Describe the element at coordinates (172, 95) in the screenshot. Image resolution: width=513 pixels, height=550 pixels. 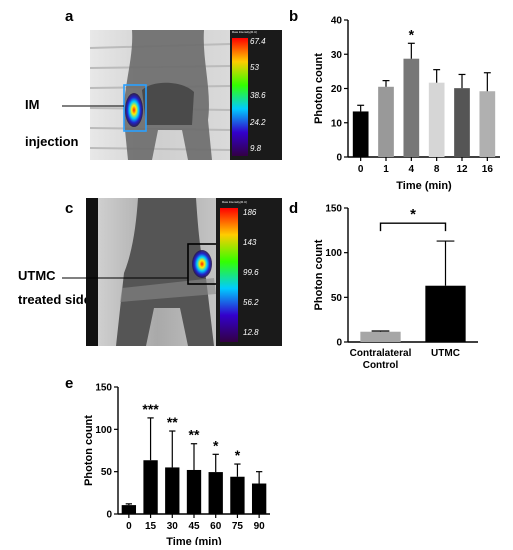
I see `panel-a-image` at that location.